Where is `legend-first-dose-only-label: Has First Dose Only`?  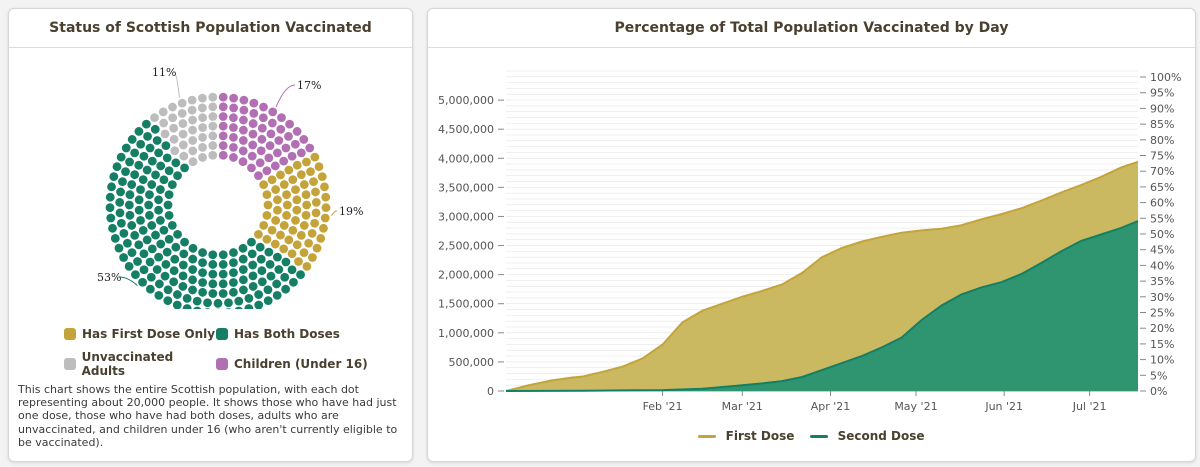
legend-first-dose-only-label: Has First Dose Only is located at coordinates (149, 334).